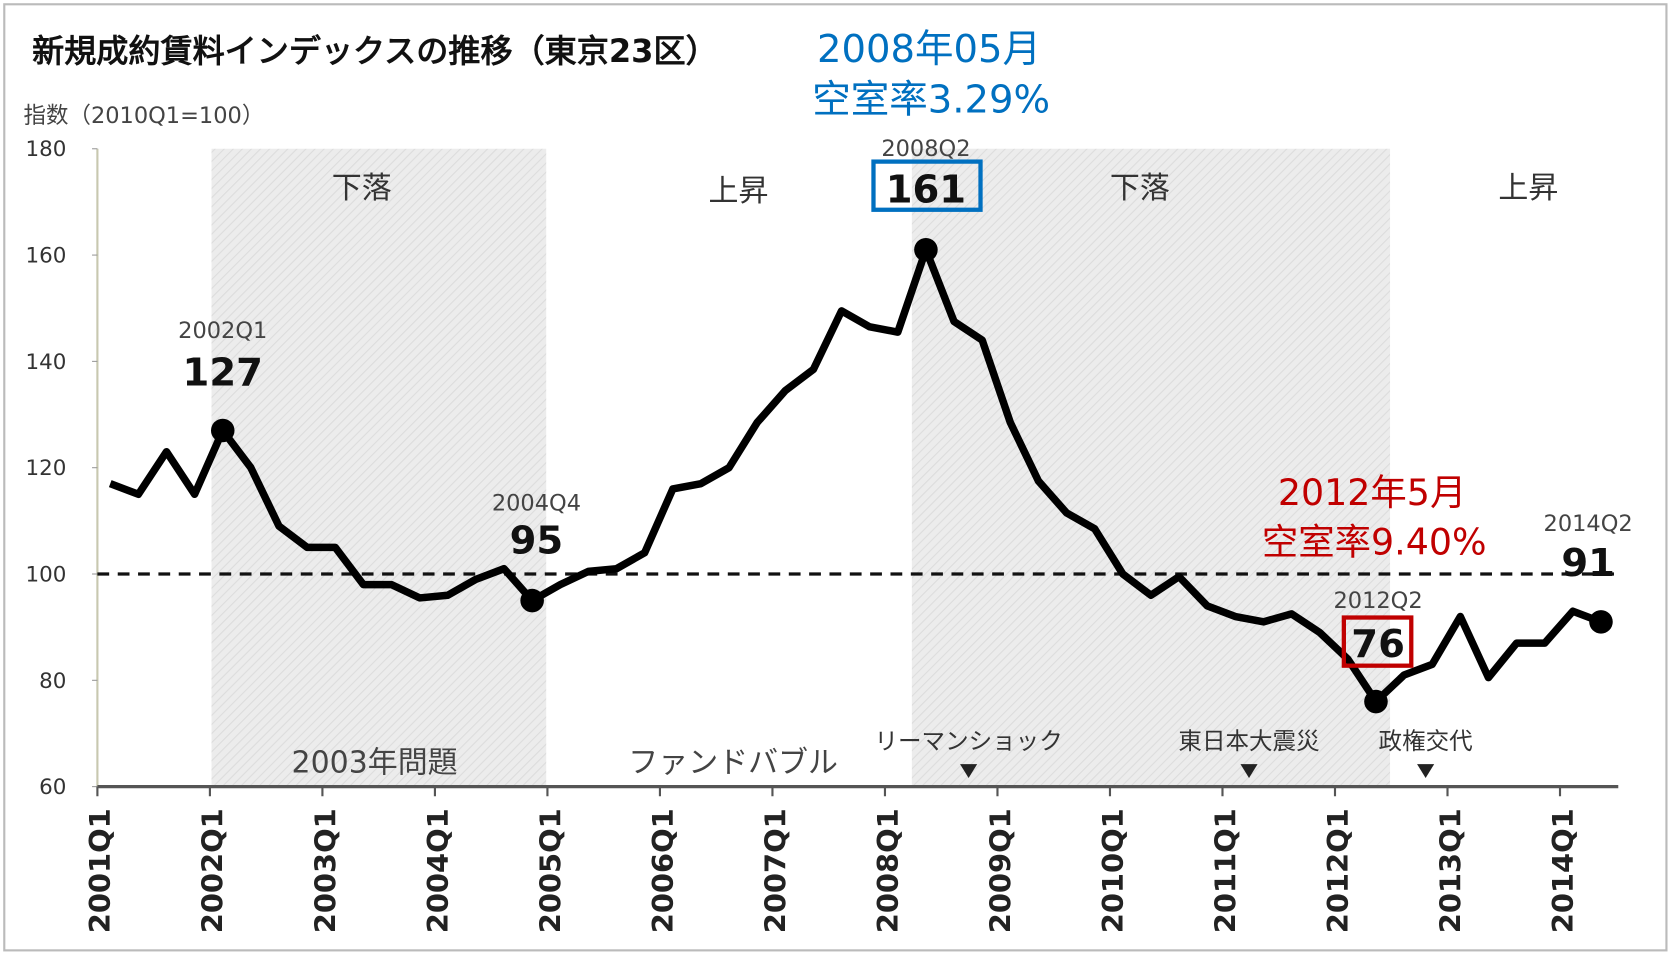  I want to click on y-tick-label: 80, so click(52, 681).